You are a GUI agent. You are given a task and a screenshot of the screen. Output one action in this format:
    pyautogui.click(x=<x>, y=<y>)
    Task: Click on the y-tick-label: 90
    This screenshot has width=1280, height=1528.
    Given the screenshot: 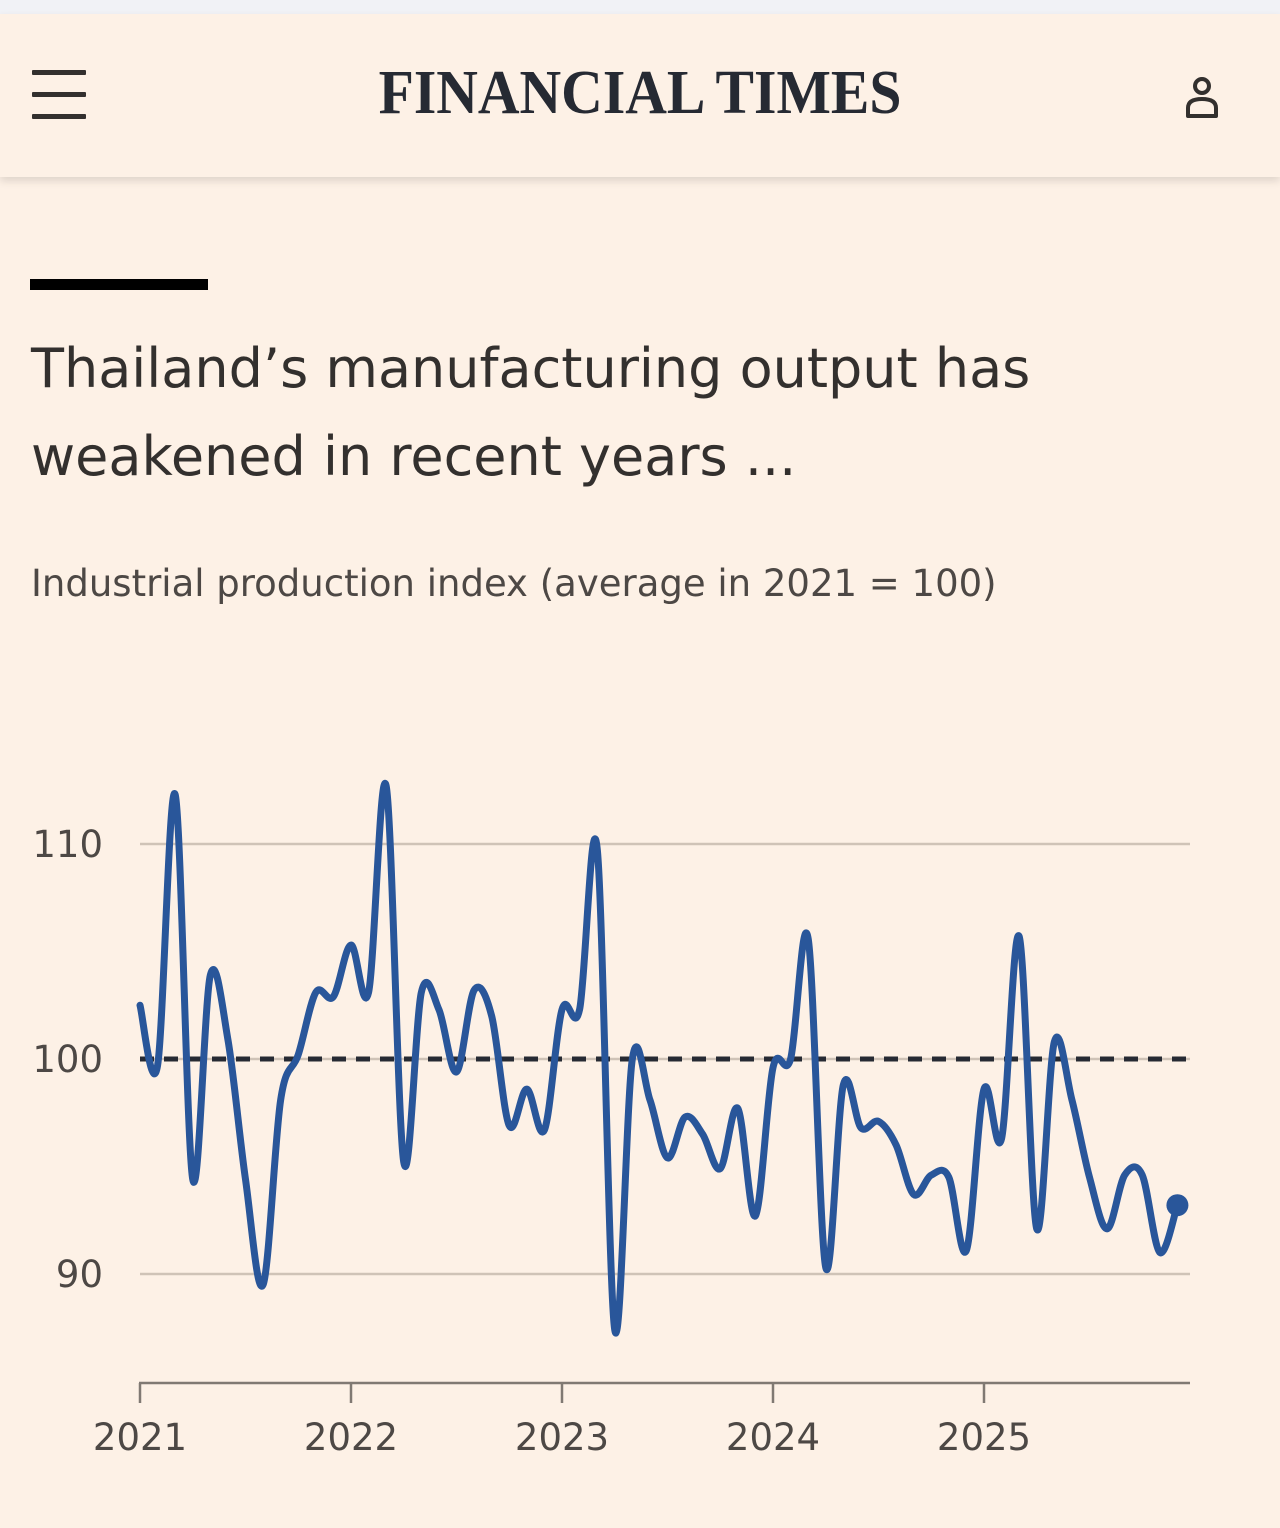 What is the action you would take?
    pyautogui.click(x=79, y=1274)
    